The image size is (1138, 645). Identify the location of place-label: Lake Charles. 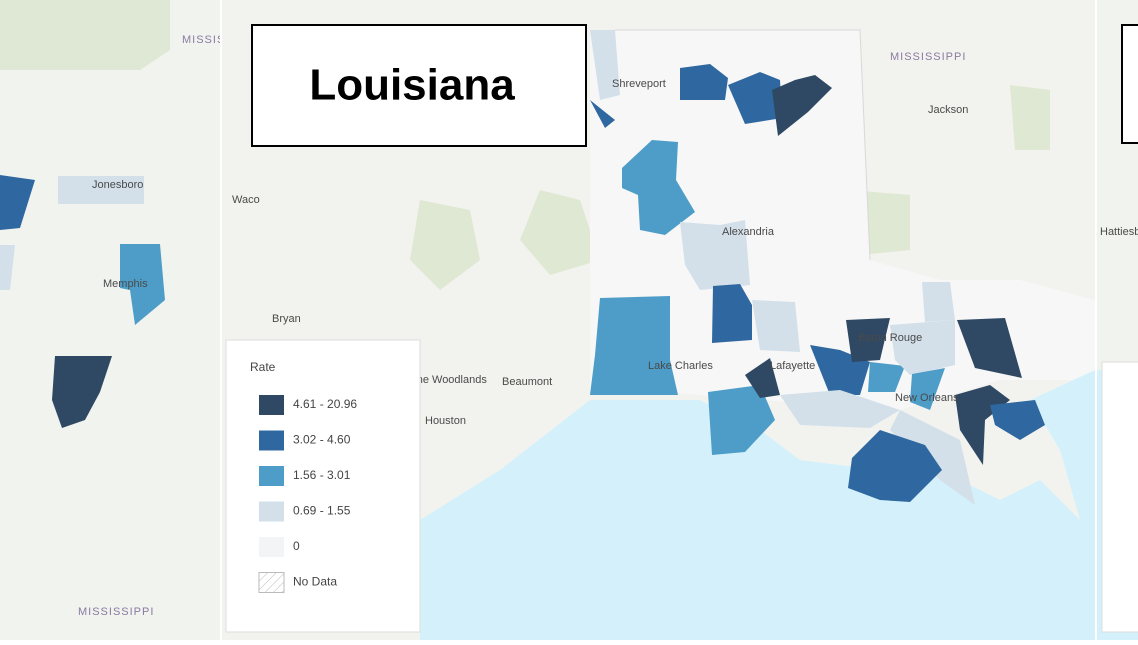
(680, 366).